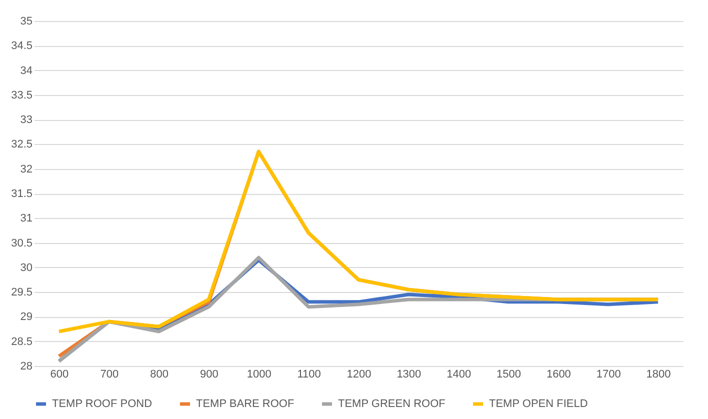  Describe the element at coordinates (102, 404) in the screenshot. I see `legend-label: TEMP ROOF POND` at that location.